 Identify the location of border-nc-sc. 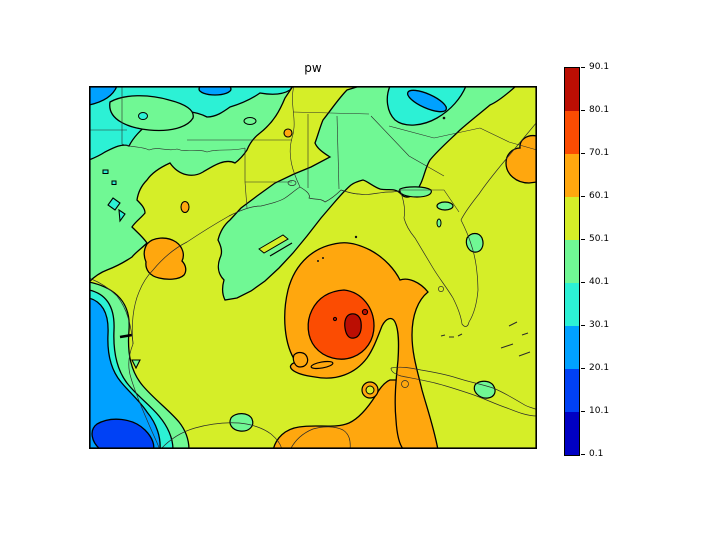
(434, 132).